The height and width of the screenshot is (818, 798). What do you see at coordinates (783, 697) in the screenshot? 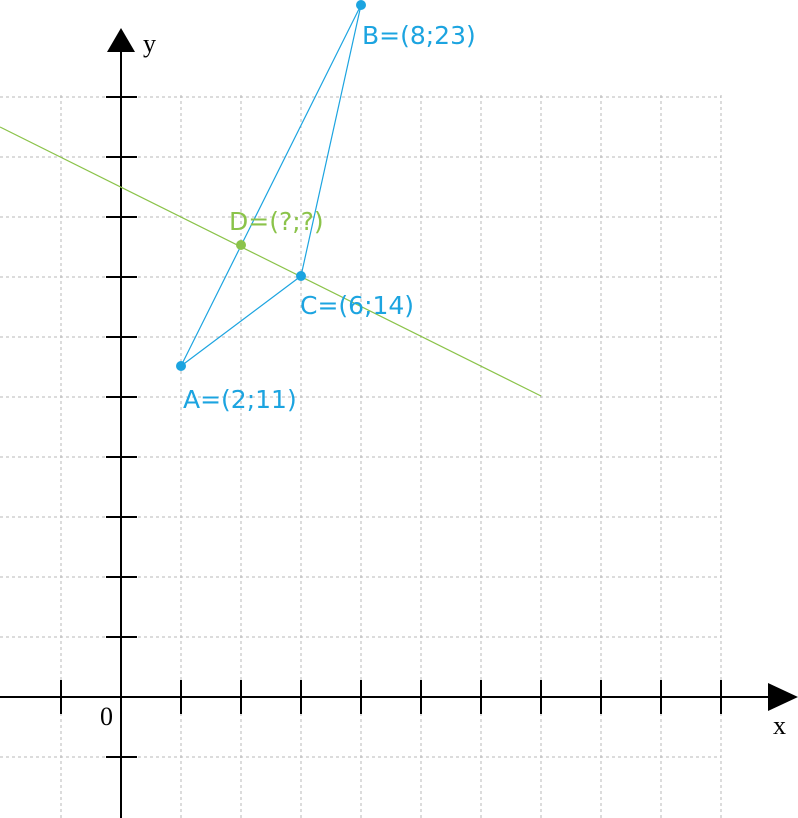
I see `x-arrow` at bounding box center [783, 697].